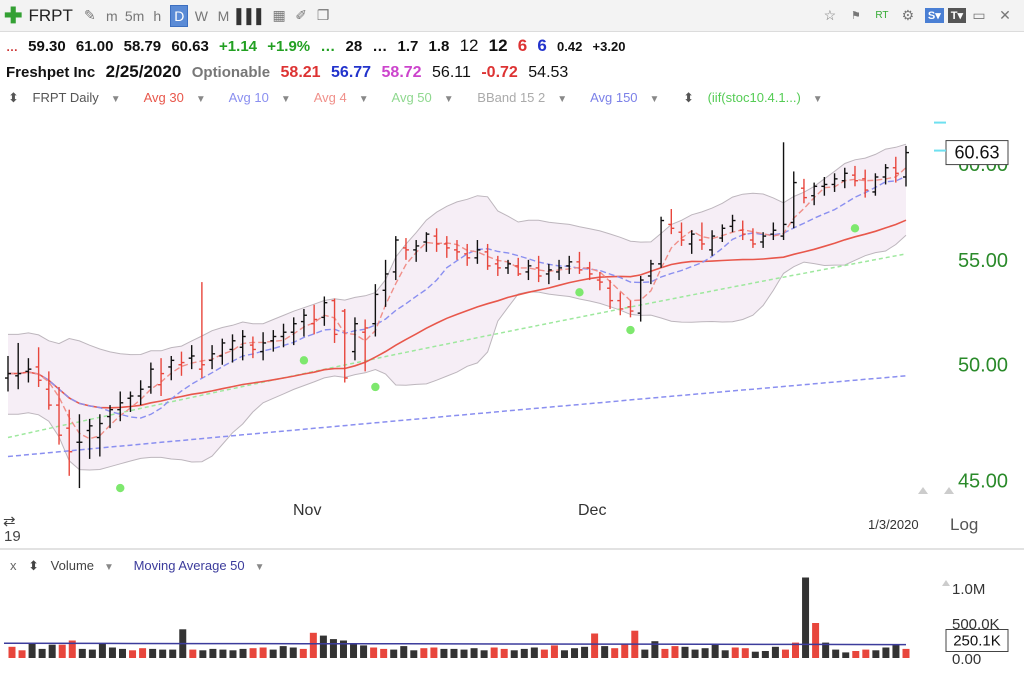 This screenshot has width=1024, height=673. I want to click on signal-dot, so click(630, 330).